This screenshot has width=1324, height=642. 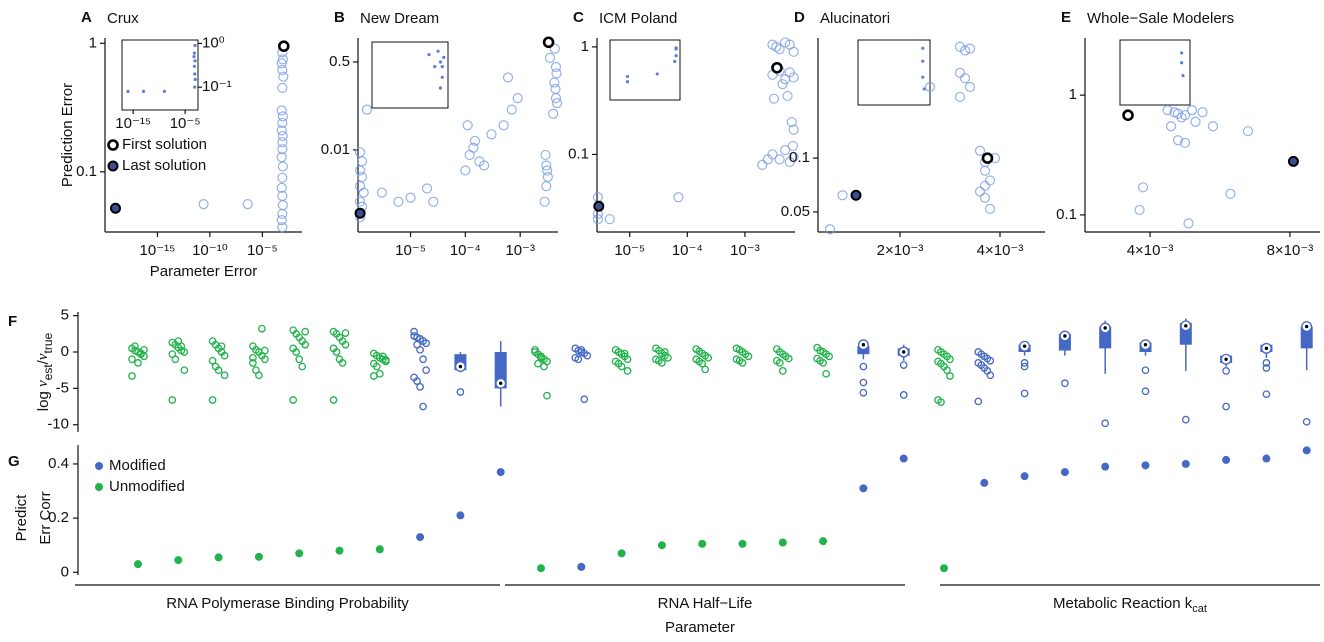 I want to click on x-tick-label: 10⁻⁴, so click(x=465, y=250).